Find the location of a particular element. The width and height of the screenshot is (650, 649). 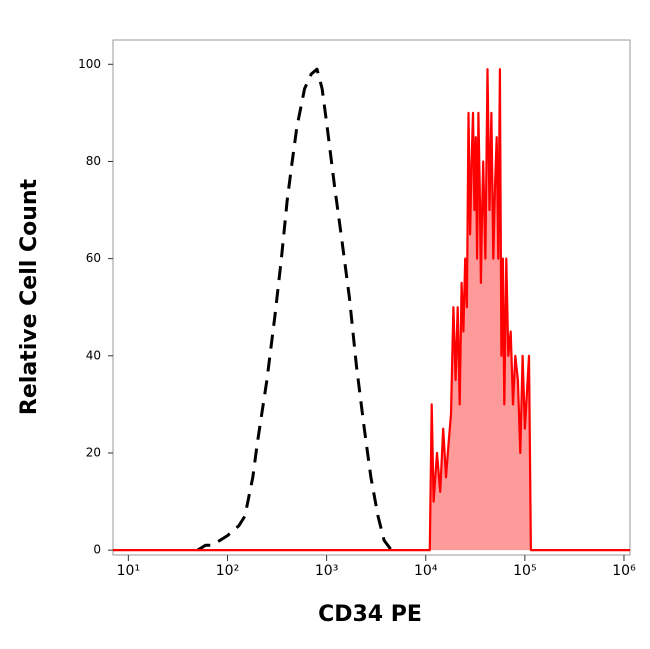

y-tick-label: 20 is located at coordinates (93, 452).